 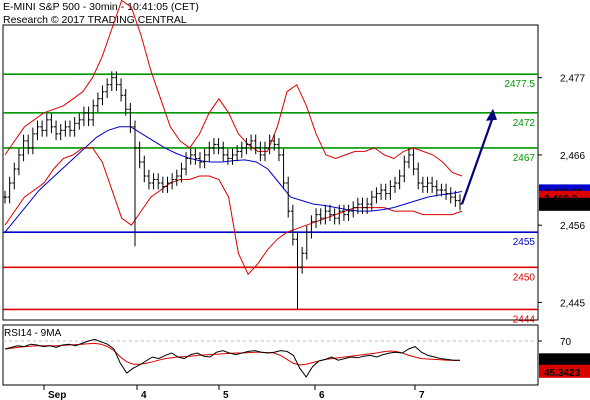 What do you see at coordinates (572, 156) in the screenshot?
I see `price-y-tick-label: 2,466` at bounding box center [572, 156].